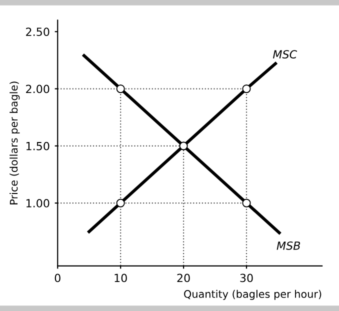  Describe the element at coordinates (120, 278) in the screenshot. I see `x-tick-label: 10` at that location.